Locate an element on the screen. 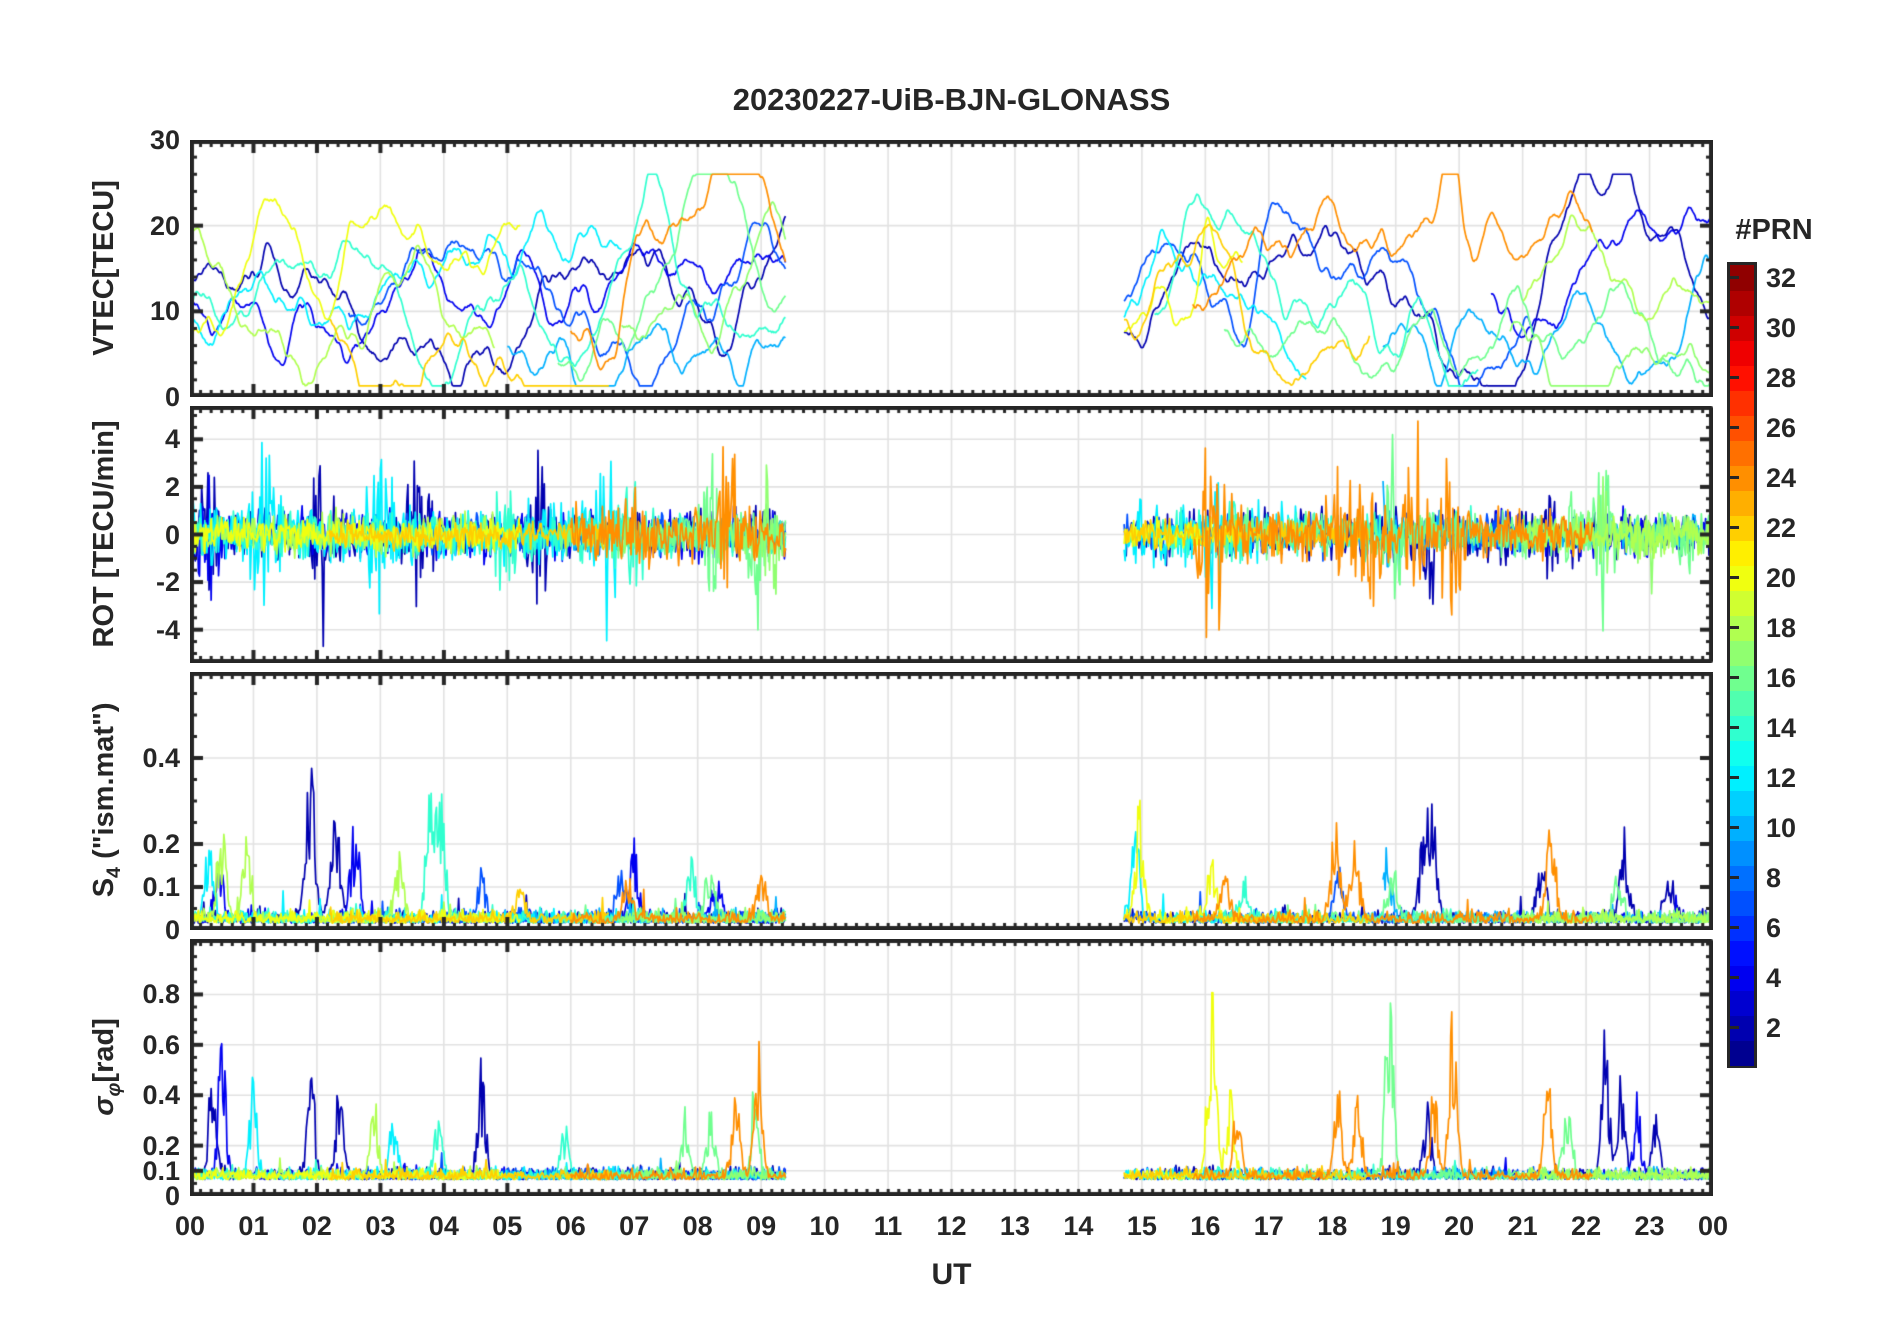  colorbar-tick-label: 14 is located at coordinates (1781, 727).